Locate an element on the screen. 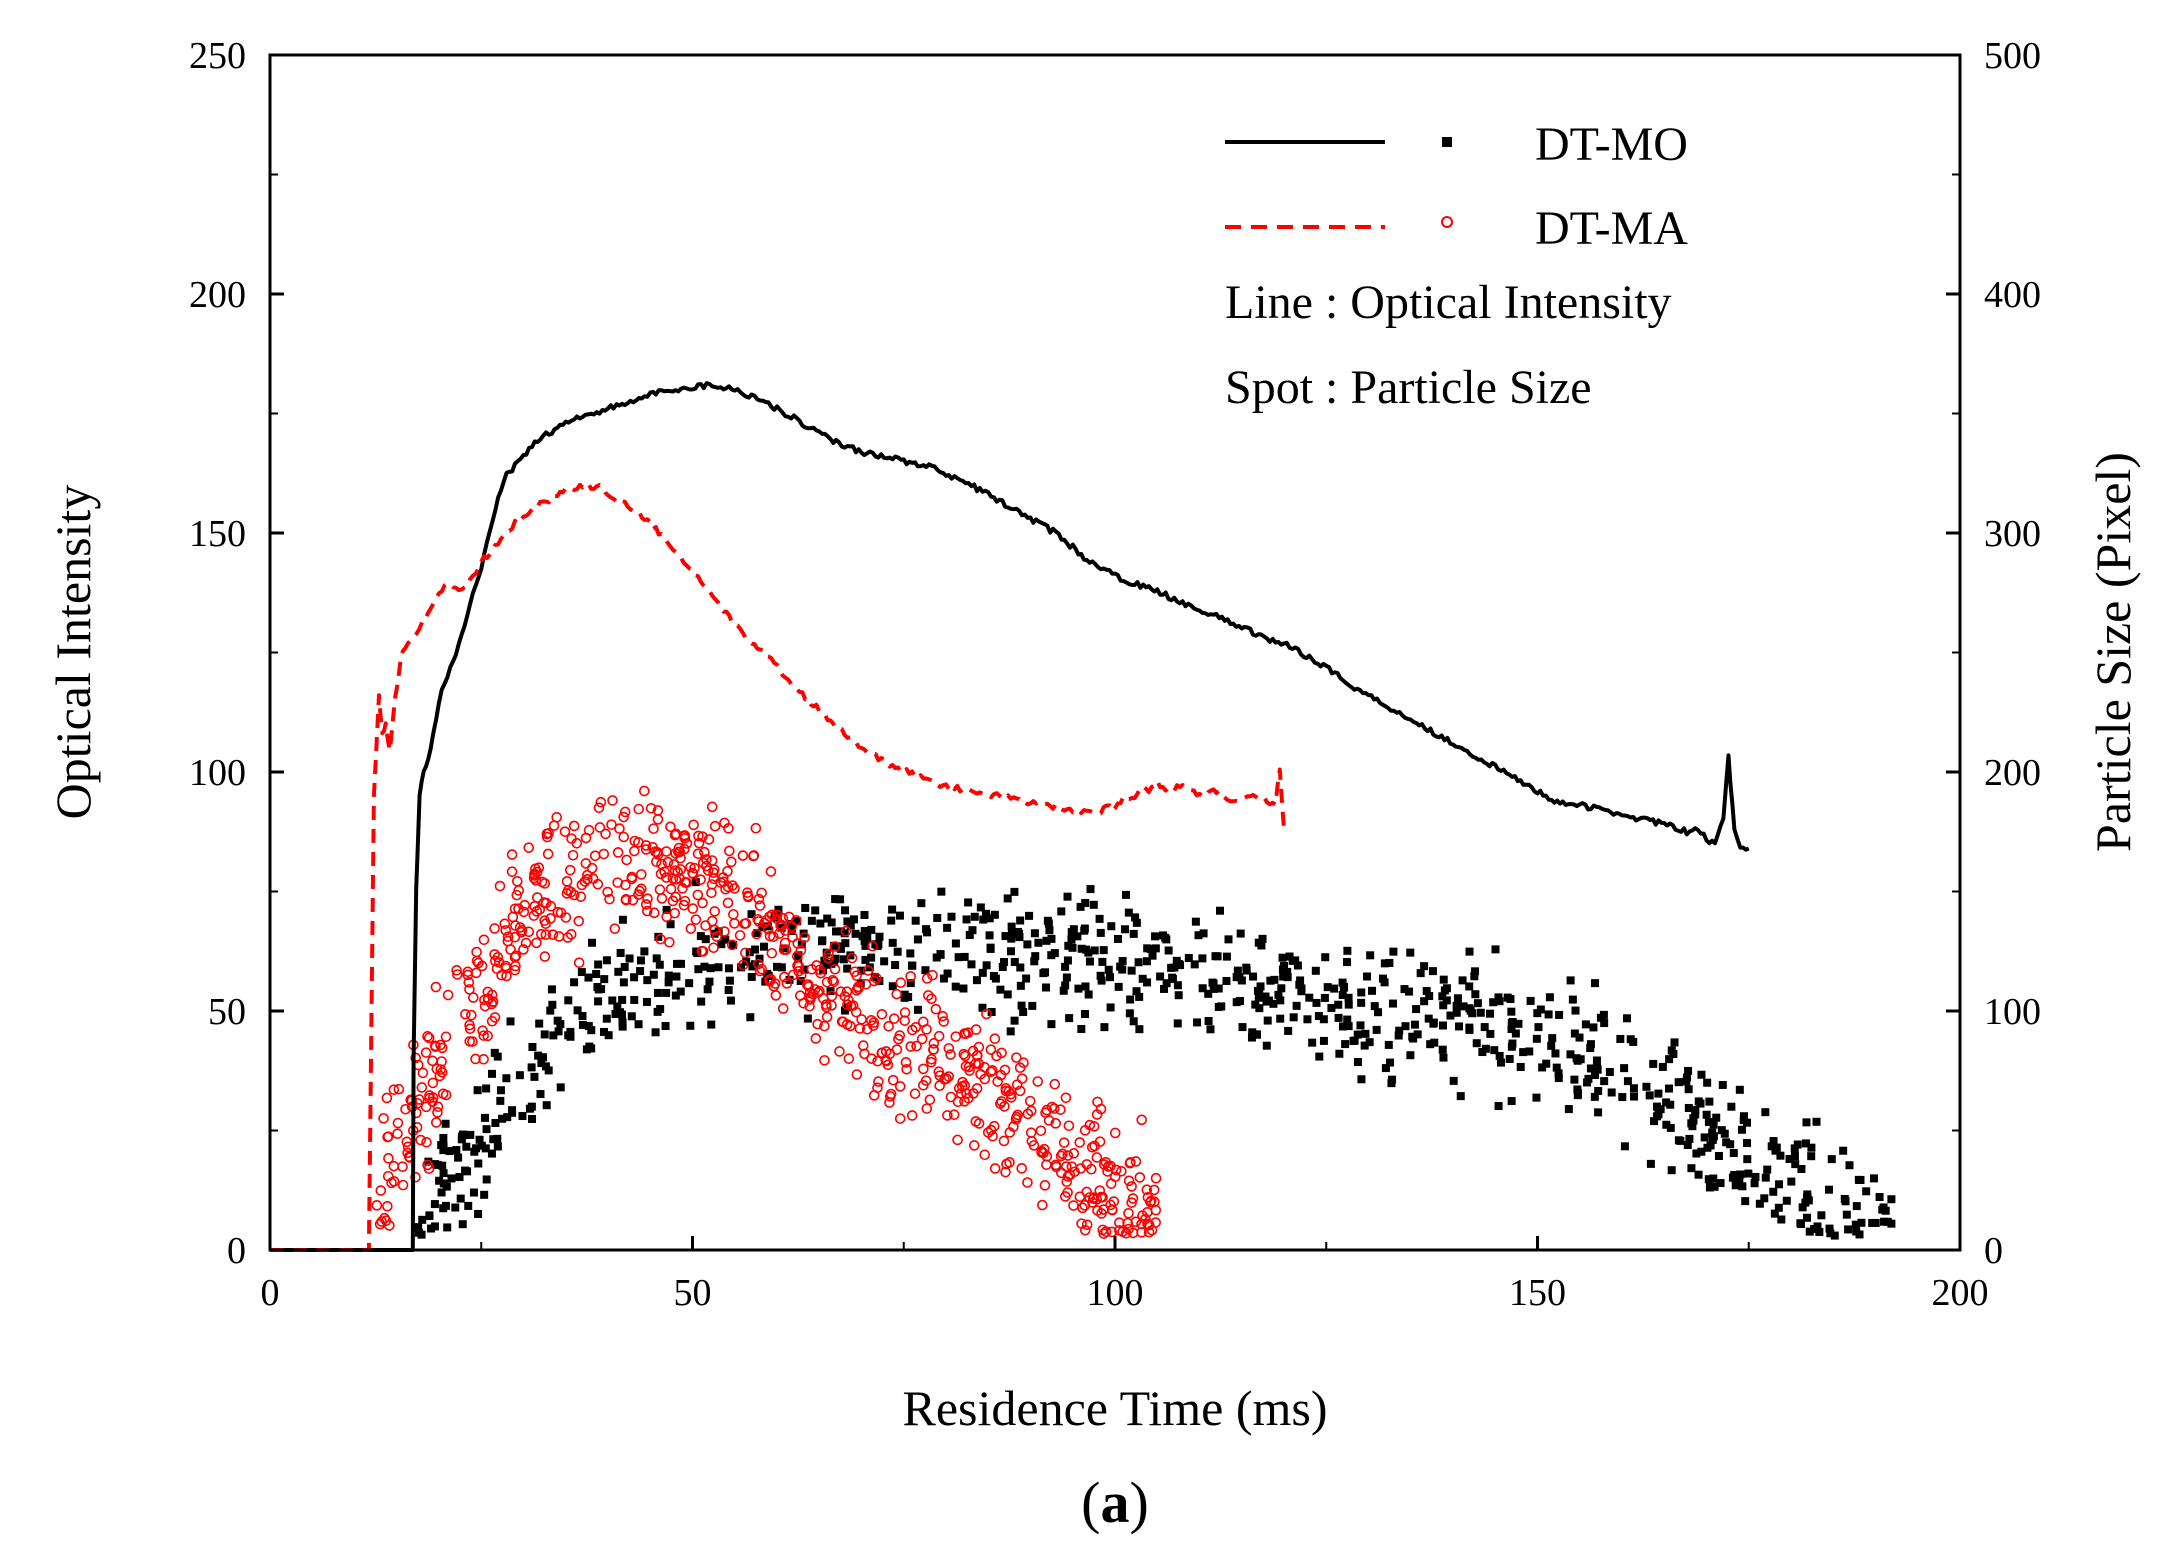 The height and width of the screenshot is (1568, 2170). x-tick-label: 100 is located at coordinates (1115, 1293).